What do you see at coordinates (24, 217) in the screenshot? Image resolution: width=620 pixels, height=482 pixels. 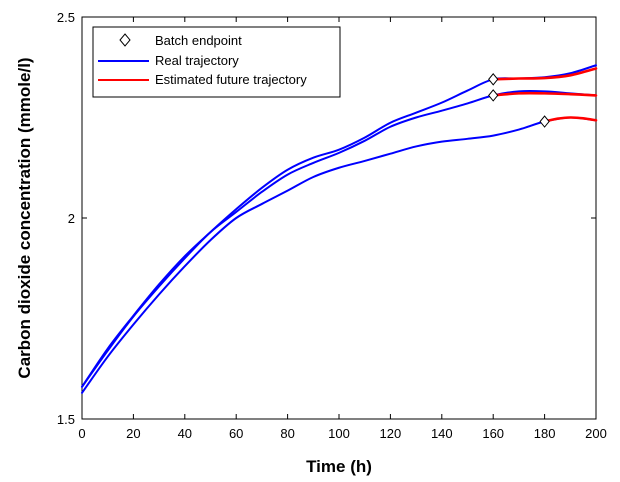 I see `y-axis-label: Carbon dioxide concentration (mmole/l)` at bounding box center [24, 217].